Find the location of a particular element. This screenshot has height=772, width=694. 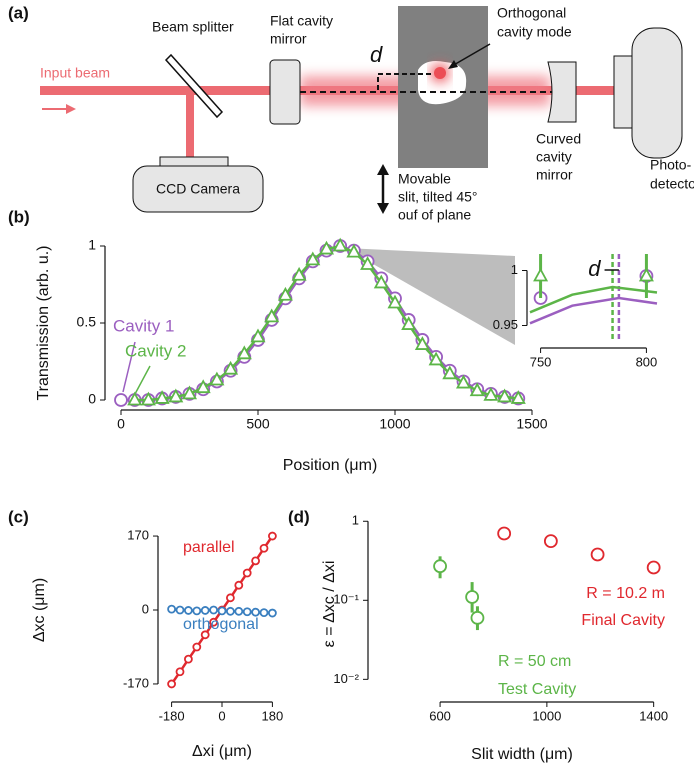

x-axis-label: Position (μm) is located at coordinates (330, 465).